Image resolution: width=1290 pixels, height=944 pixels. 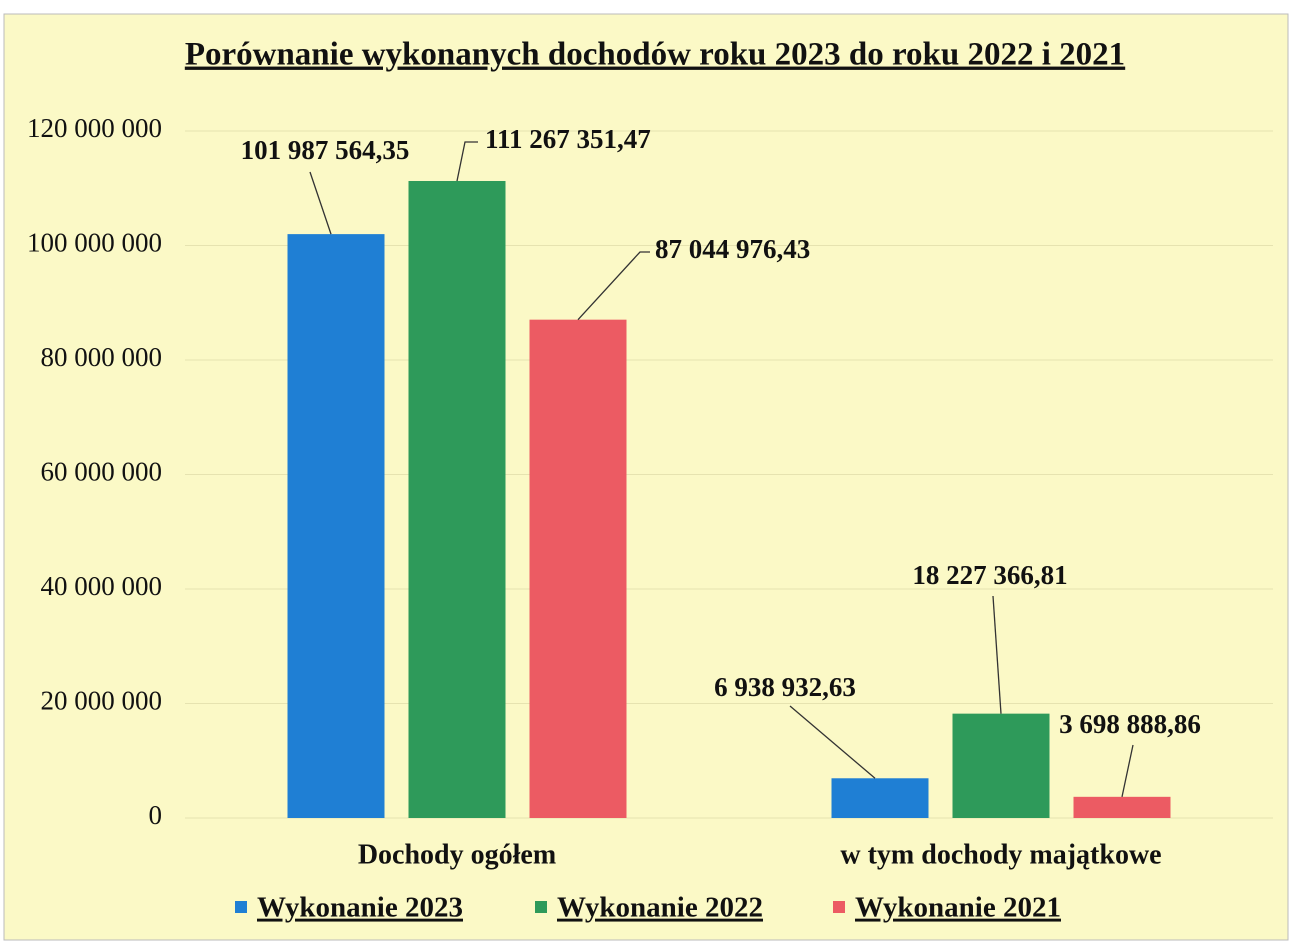 I want to click on x-tick-label: w tym dochody majątkowe, so click(x=1000, y=854).